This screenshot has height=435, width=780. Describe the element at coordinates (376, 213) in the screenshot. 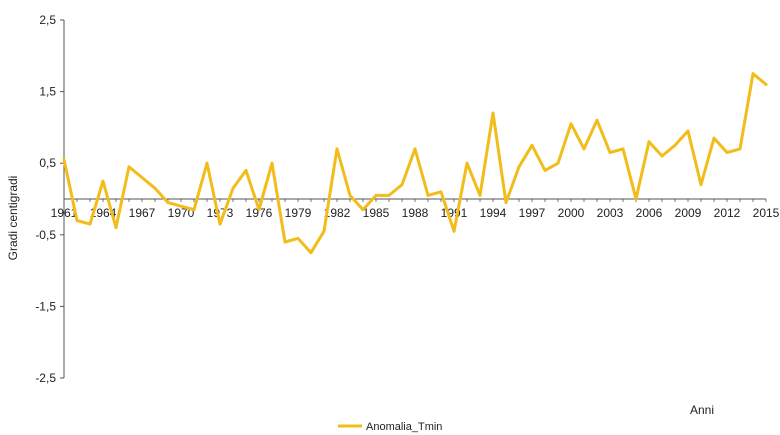

I see `x-tick-label: 1985` at that location.